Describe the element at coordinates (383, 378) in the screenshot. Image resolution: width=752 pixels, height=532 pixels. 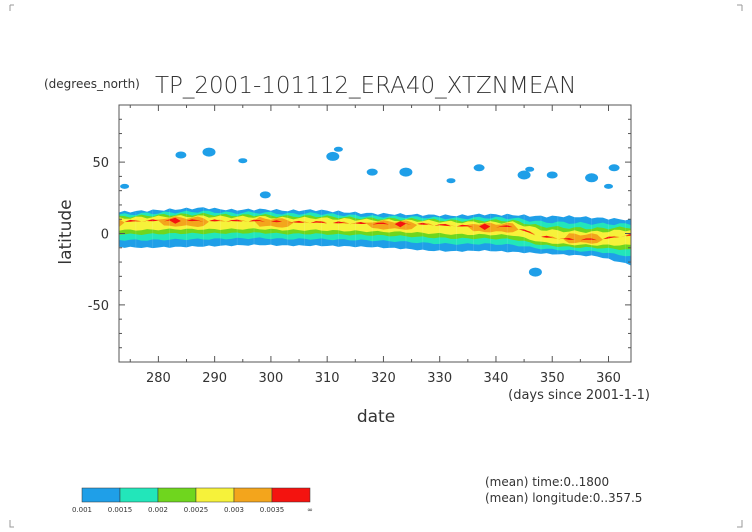
I see `x-tick-label: 320` at that location.